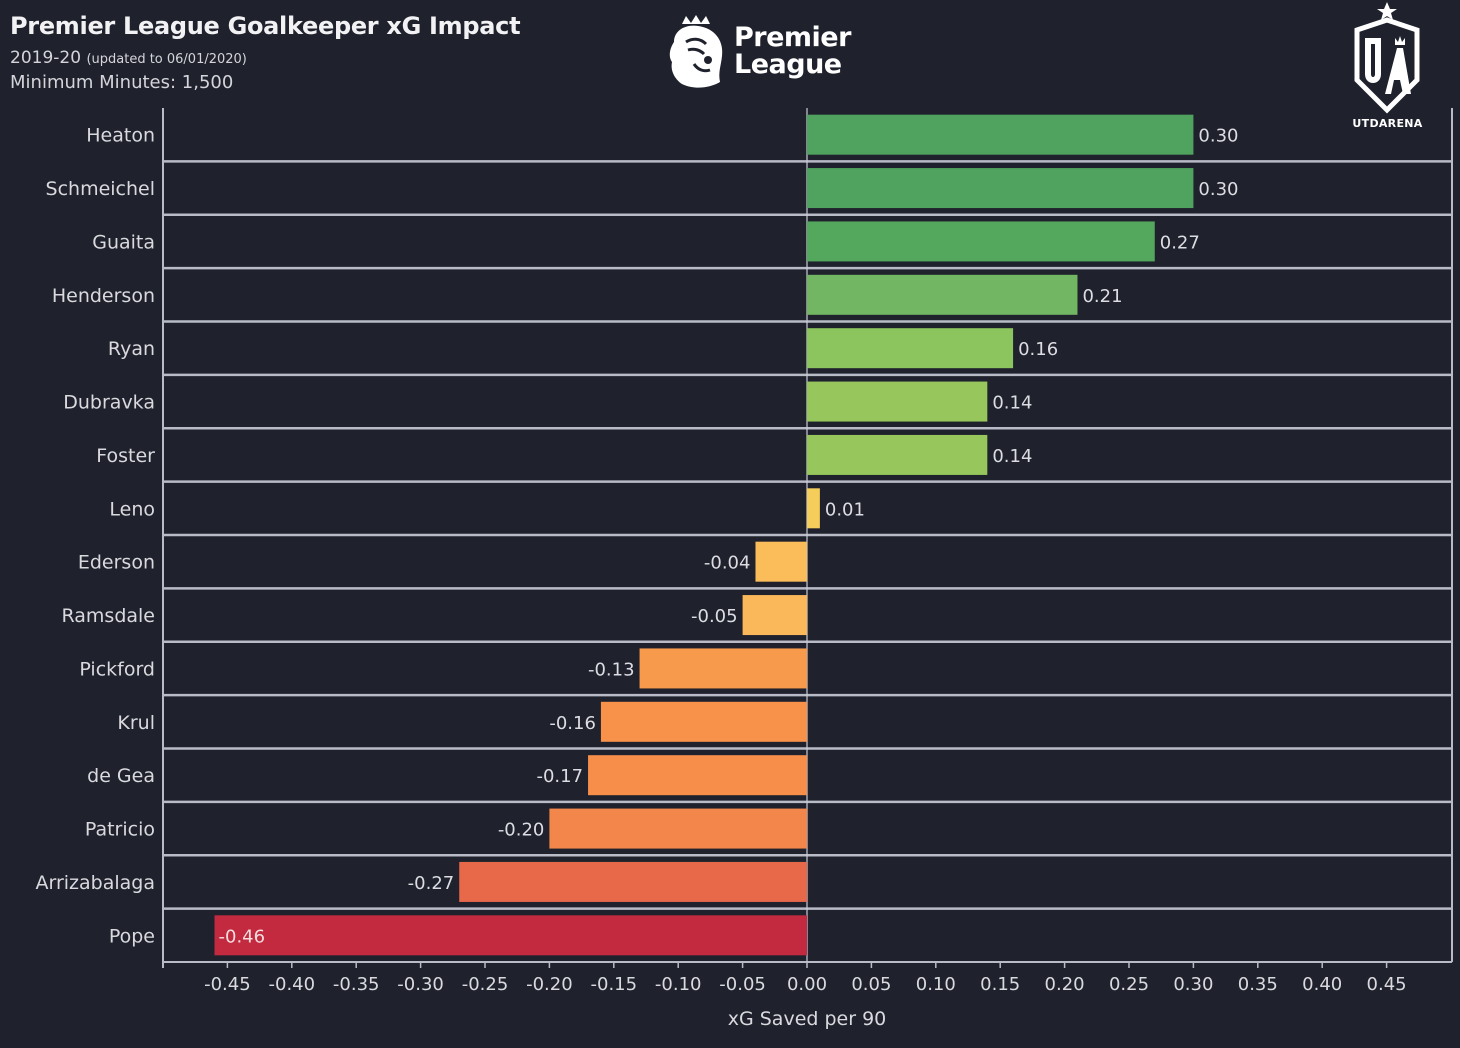  What do you see at coordinates (132, 936) in the screenshot?
I see `category-label: Pope` at bounding box center [132, 936].